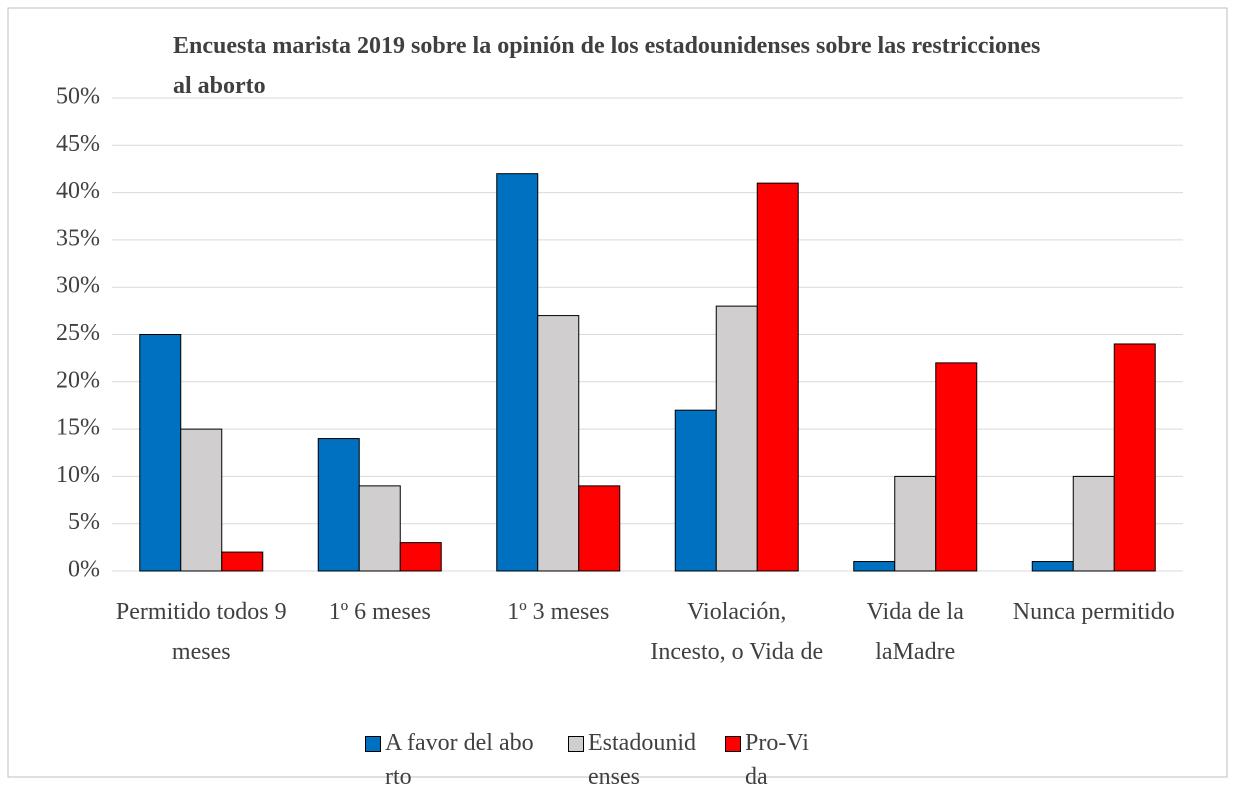 The height and width of the screenshot is (789, 1235). What do you see at coordinates (78, 380) in the screenshot?
I see `y-tick-label: 20%` at bounding box center [78, 380].